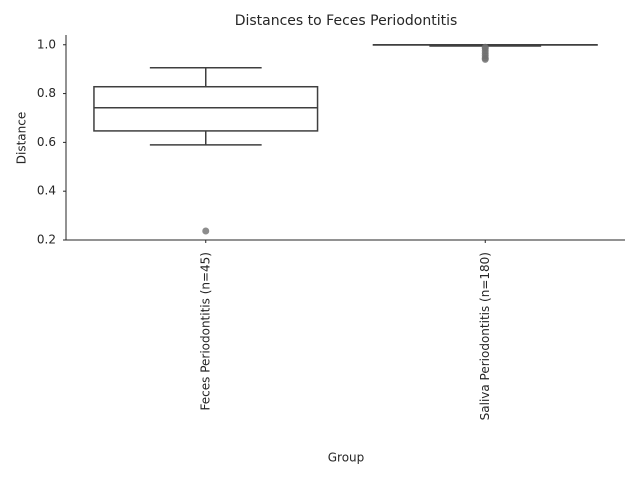 Image resolution: width=640 pixels, height=480 pixels. I want to click on x-tick-label: Saliva Periodontitis (n=180), so click(485, 336).